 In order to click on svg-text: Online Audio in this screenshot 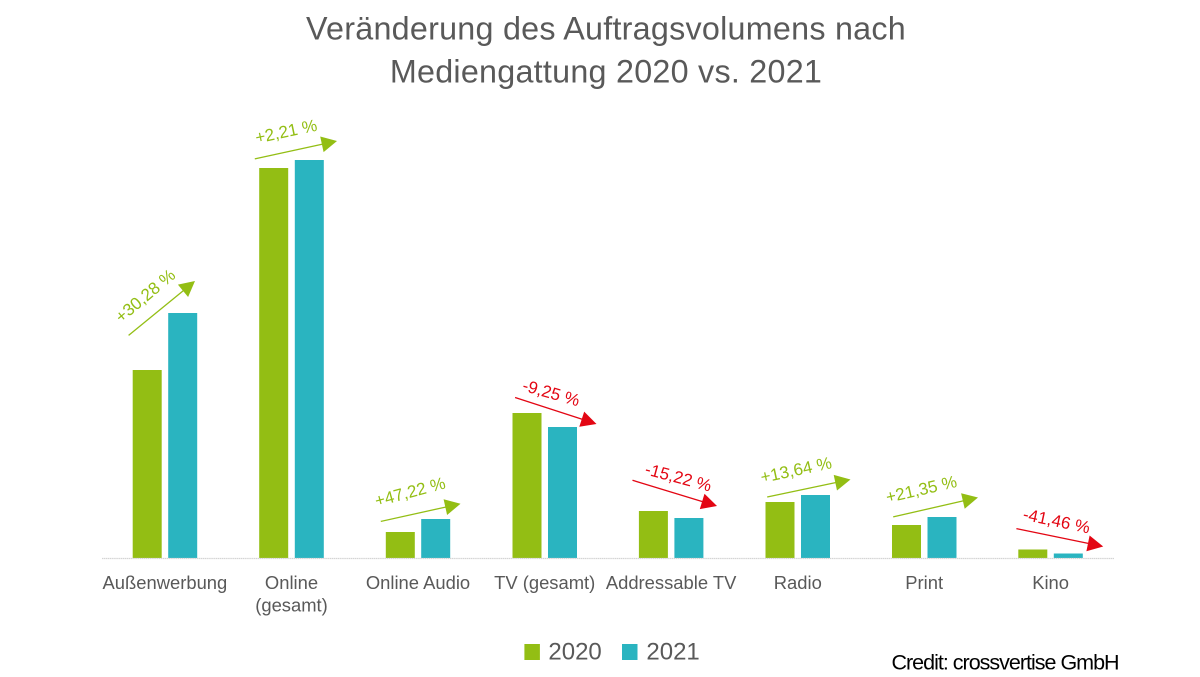, I will do `click(418, 582)`.